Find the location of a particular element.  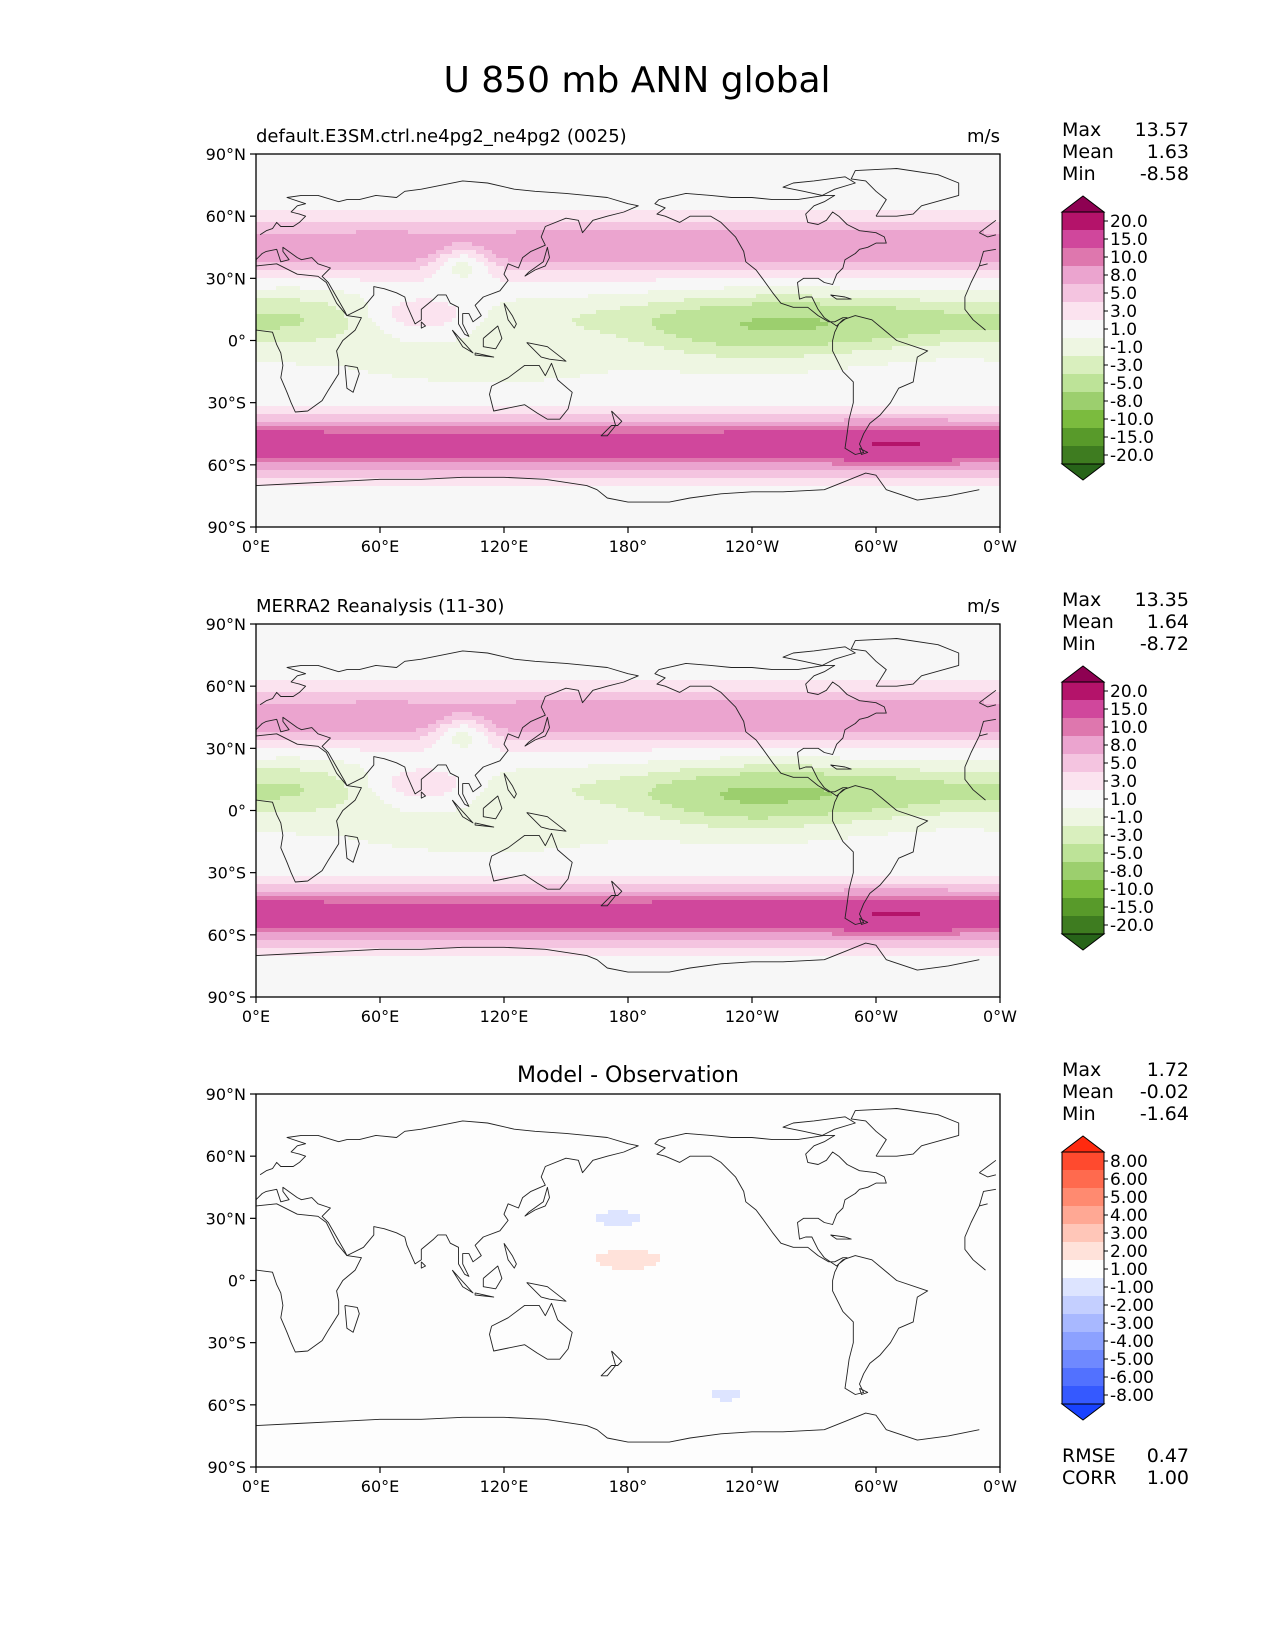

lat-tick-label: 90°N is located at coordinates (226, 154).